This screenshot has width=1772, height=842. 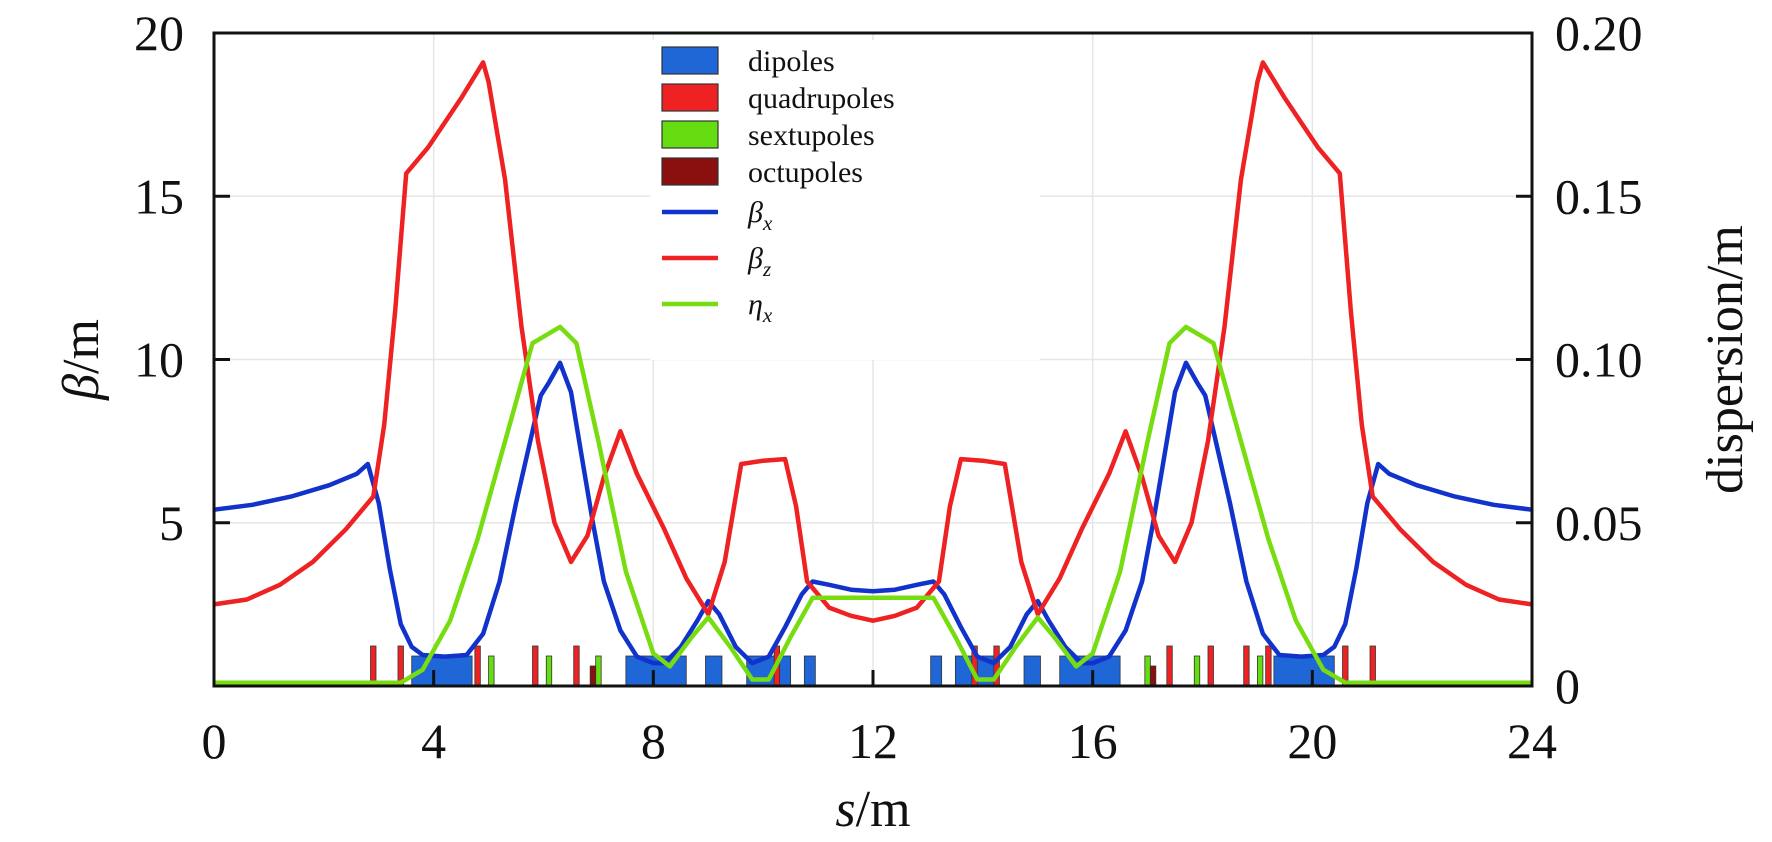 What do you see at coordinates (171, 523) in the screenshot?
I see `y-left-tick-label: 5` at bounding box center [171, 523].